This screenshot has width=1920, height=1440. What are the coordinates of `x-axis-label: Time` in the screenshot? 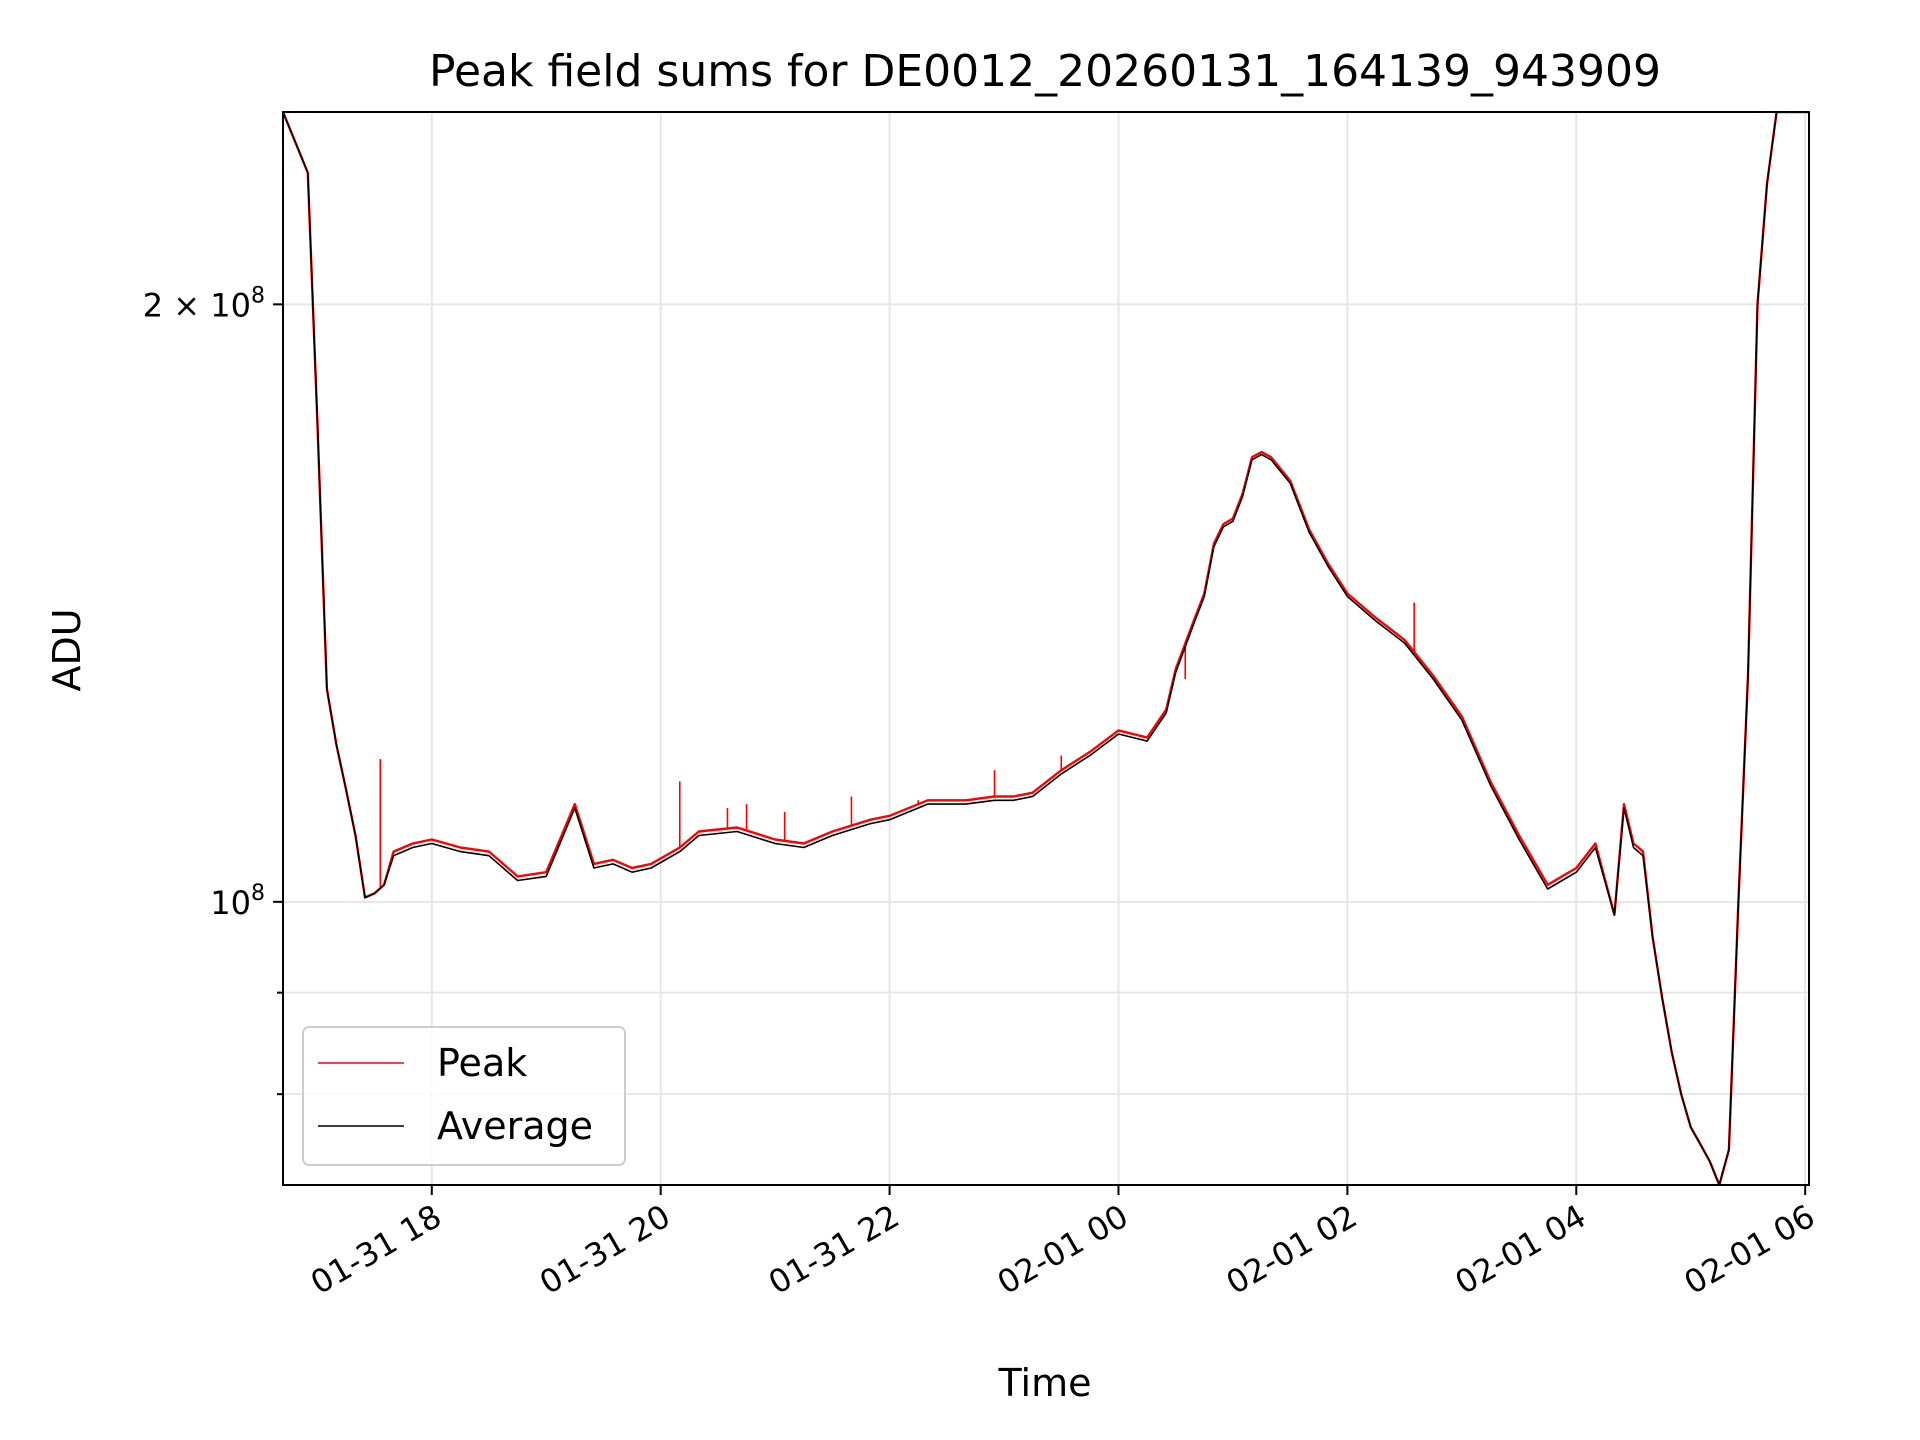 It's located at (1045, 1383).